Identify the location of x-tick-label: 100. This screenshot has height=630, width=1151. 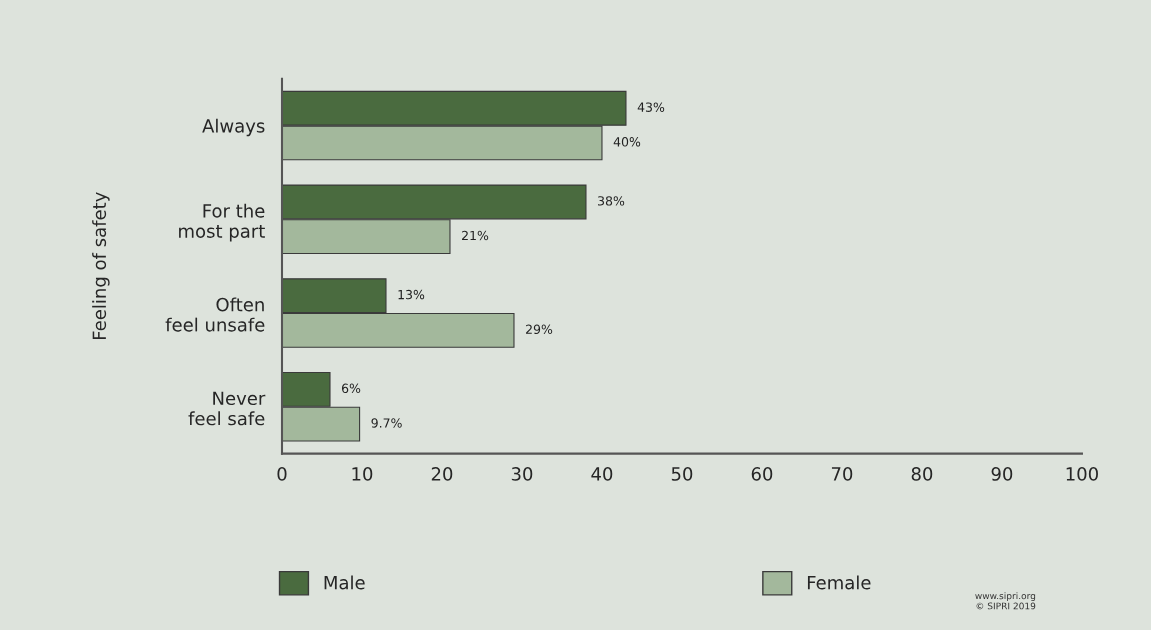
(1082, 474).